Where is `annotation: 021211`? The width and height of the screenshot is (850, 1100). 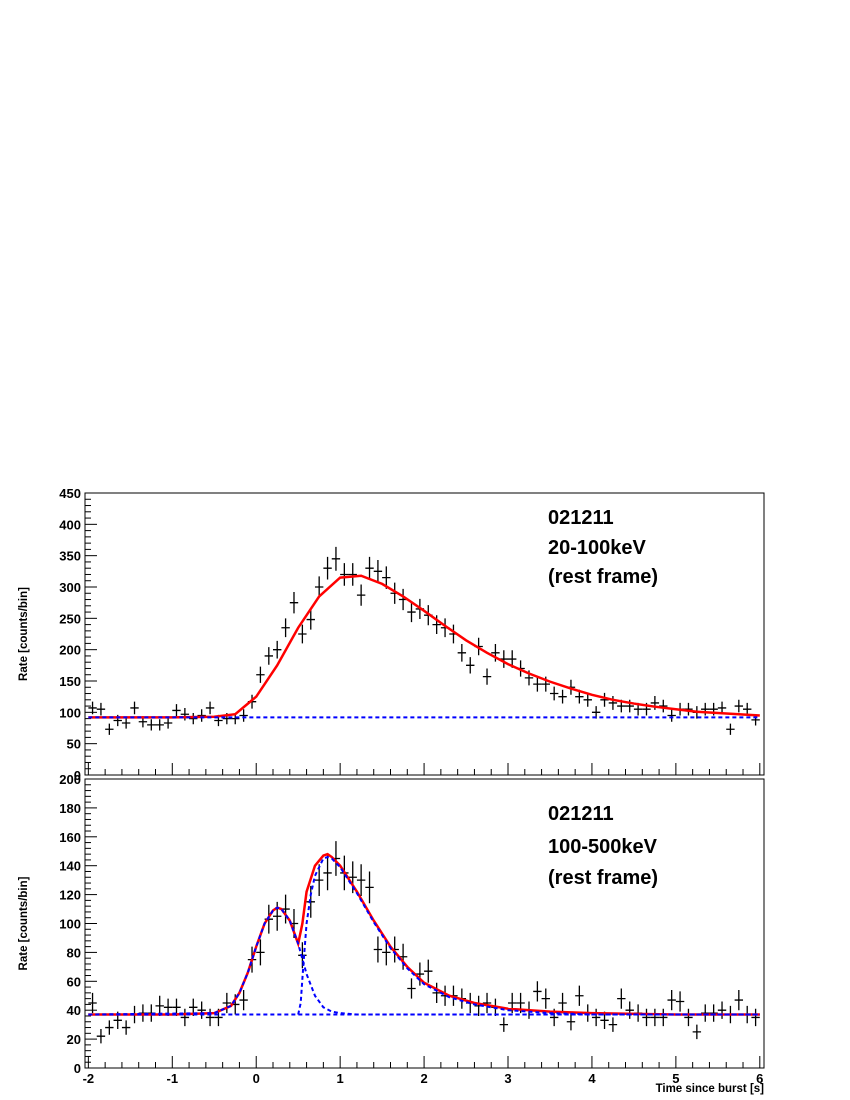 annotation: 021211 is located at coordinates (581, 518).